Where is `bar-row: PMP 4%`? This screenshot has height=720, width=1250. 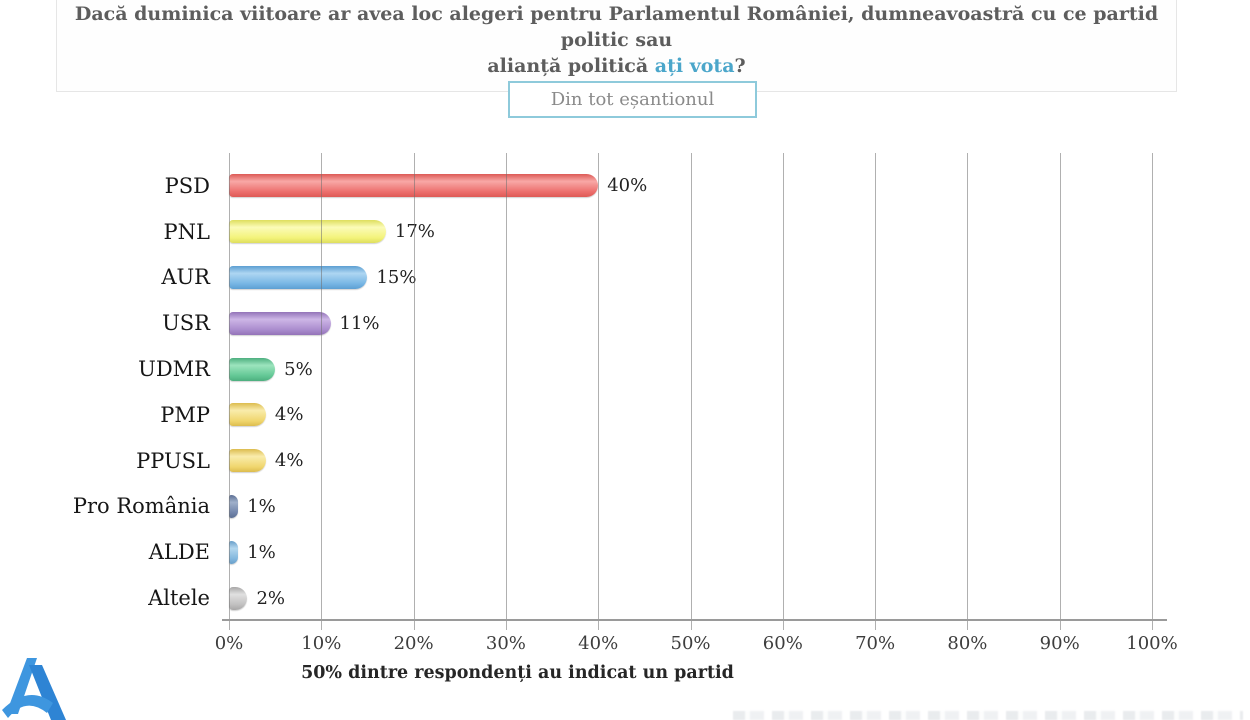
bar-row: PMP 4% is located at coordinates (576, 415).